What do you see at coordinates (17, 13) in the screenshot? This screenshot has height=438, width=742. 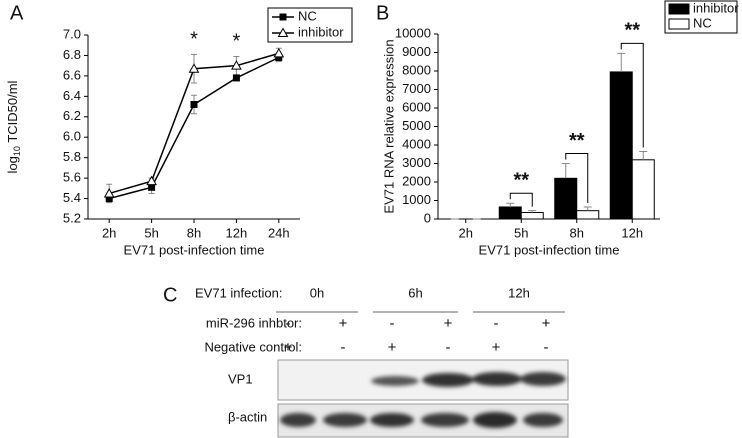 I see `panel-label: A` at bounding box center [17, 13].